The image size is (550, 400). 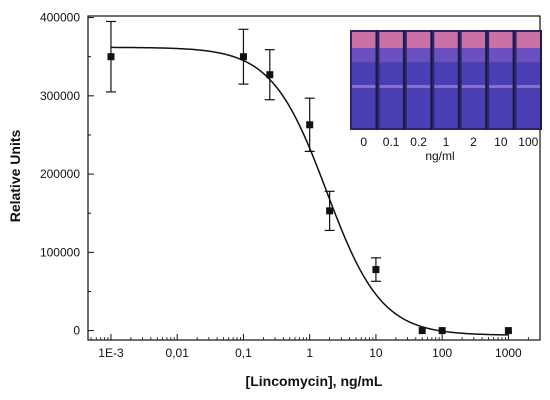 What do you see at coordinates (439, 156) in the screenshot?
I see `inset-unit-label: ng/ml` at bounding box center [439, 156].